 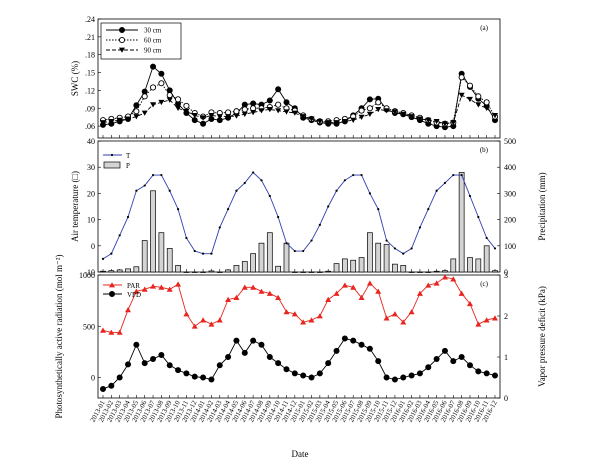 What do you see at coordinates (90, 90) in the screenshot?
I see `y-tick-label: .12` at bounding box center [90, 90].